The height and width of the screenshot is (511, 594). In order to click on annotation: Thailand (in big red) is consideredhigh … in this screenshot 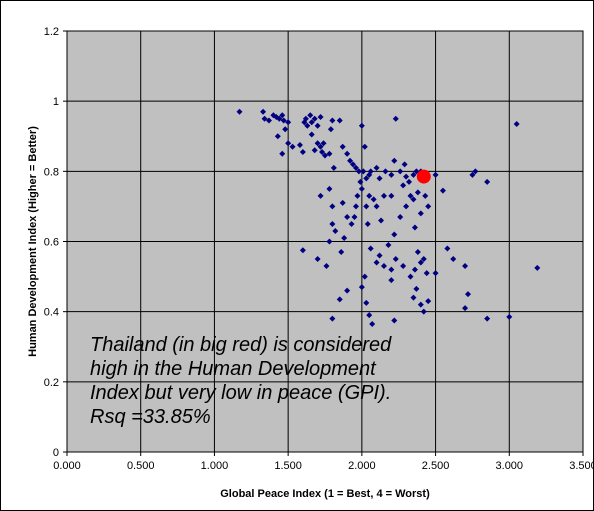, I will do `click(241, 381)`.